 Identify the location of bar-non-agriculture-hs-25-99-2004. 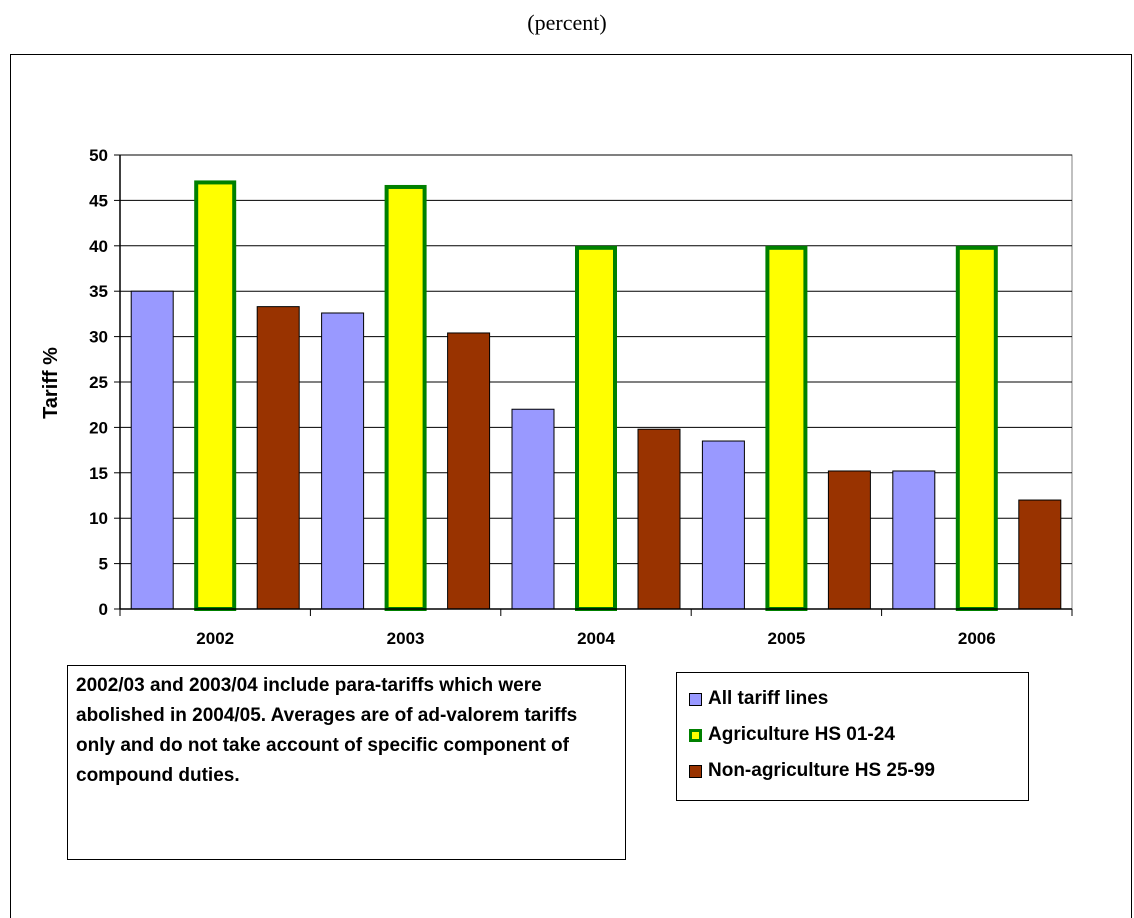
(659, 519).